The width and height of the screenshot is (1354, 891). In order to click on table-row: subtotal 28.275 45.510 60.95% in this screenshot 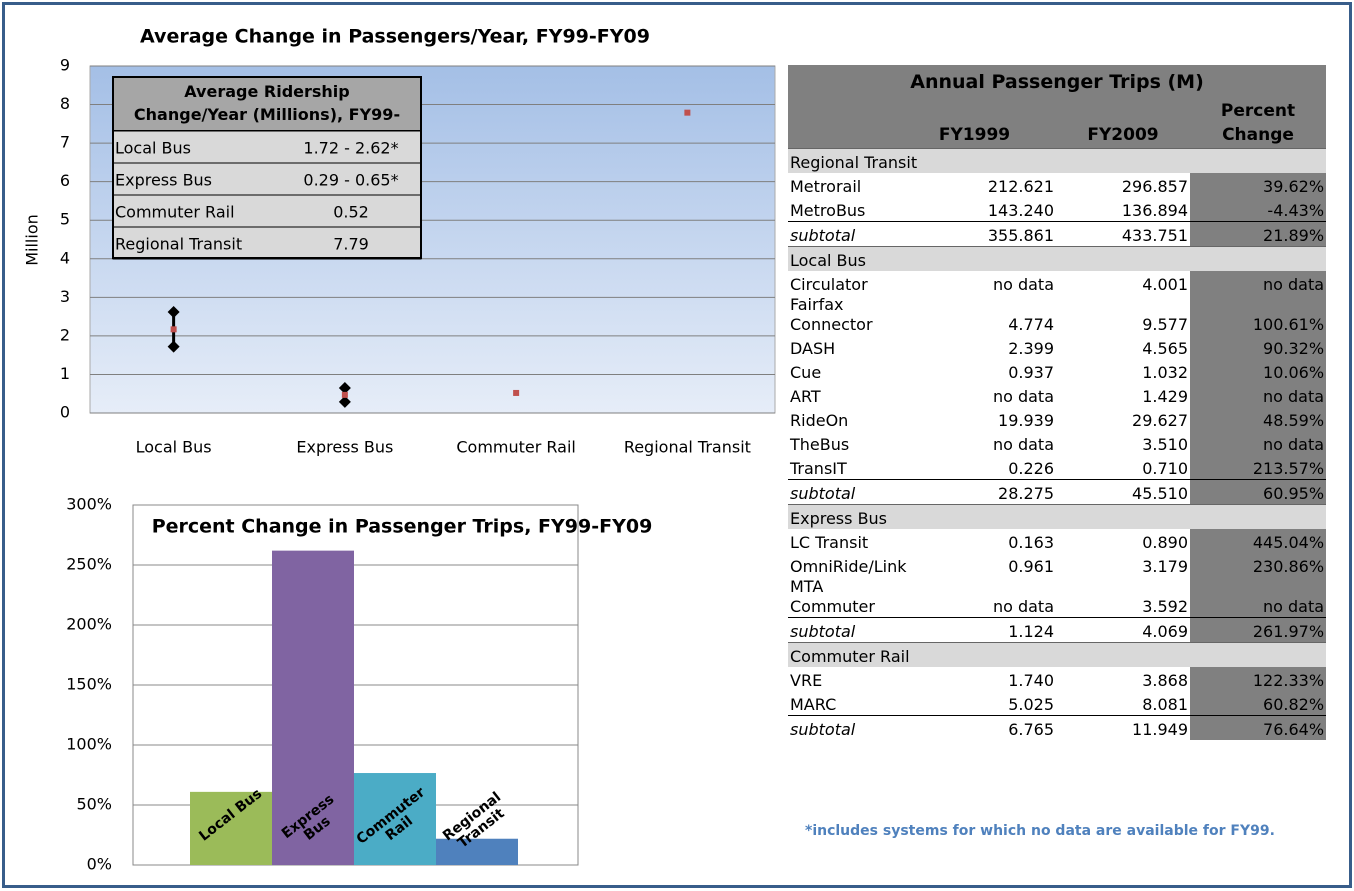, I will do `click(1057, 492)`.